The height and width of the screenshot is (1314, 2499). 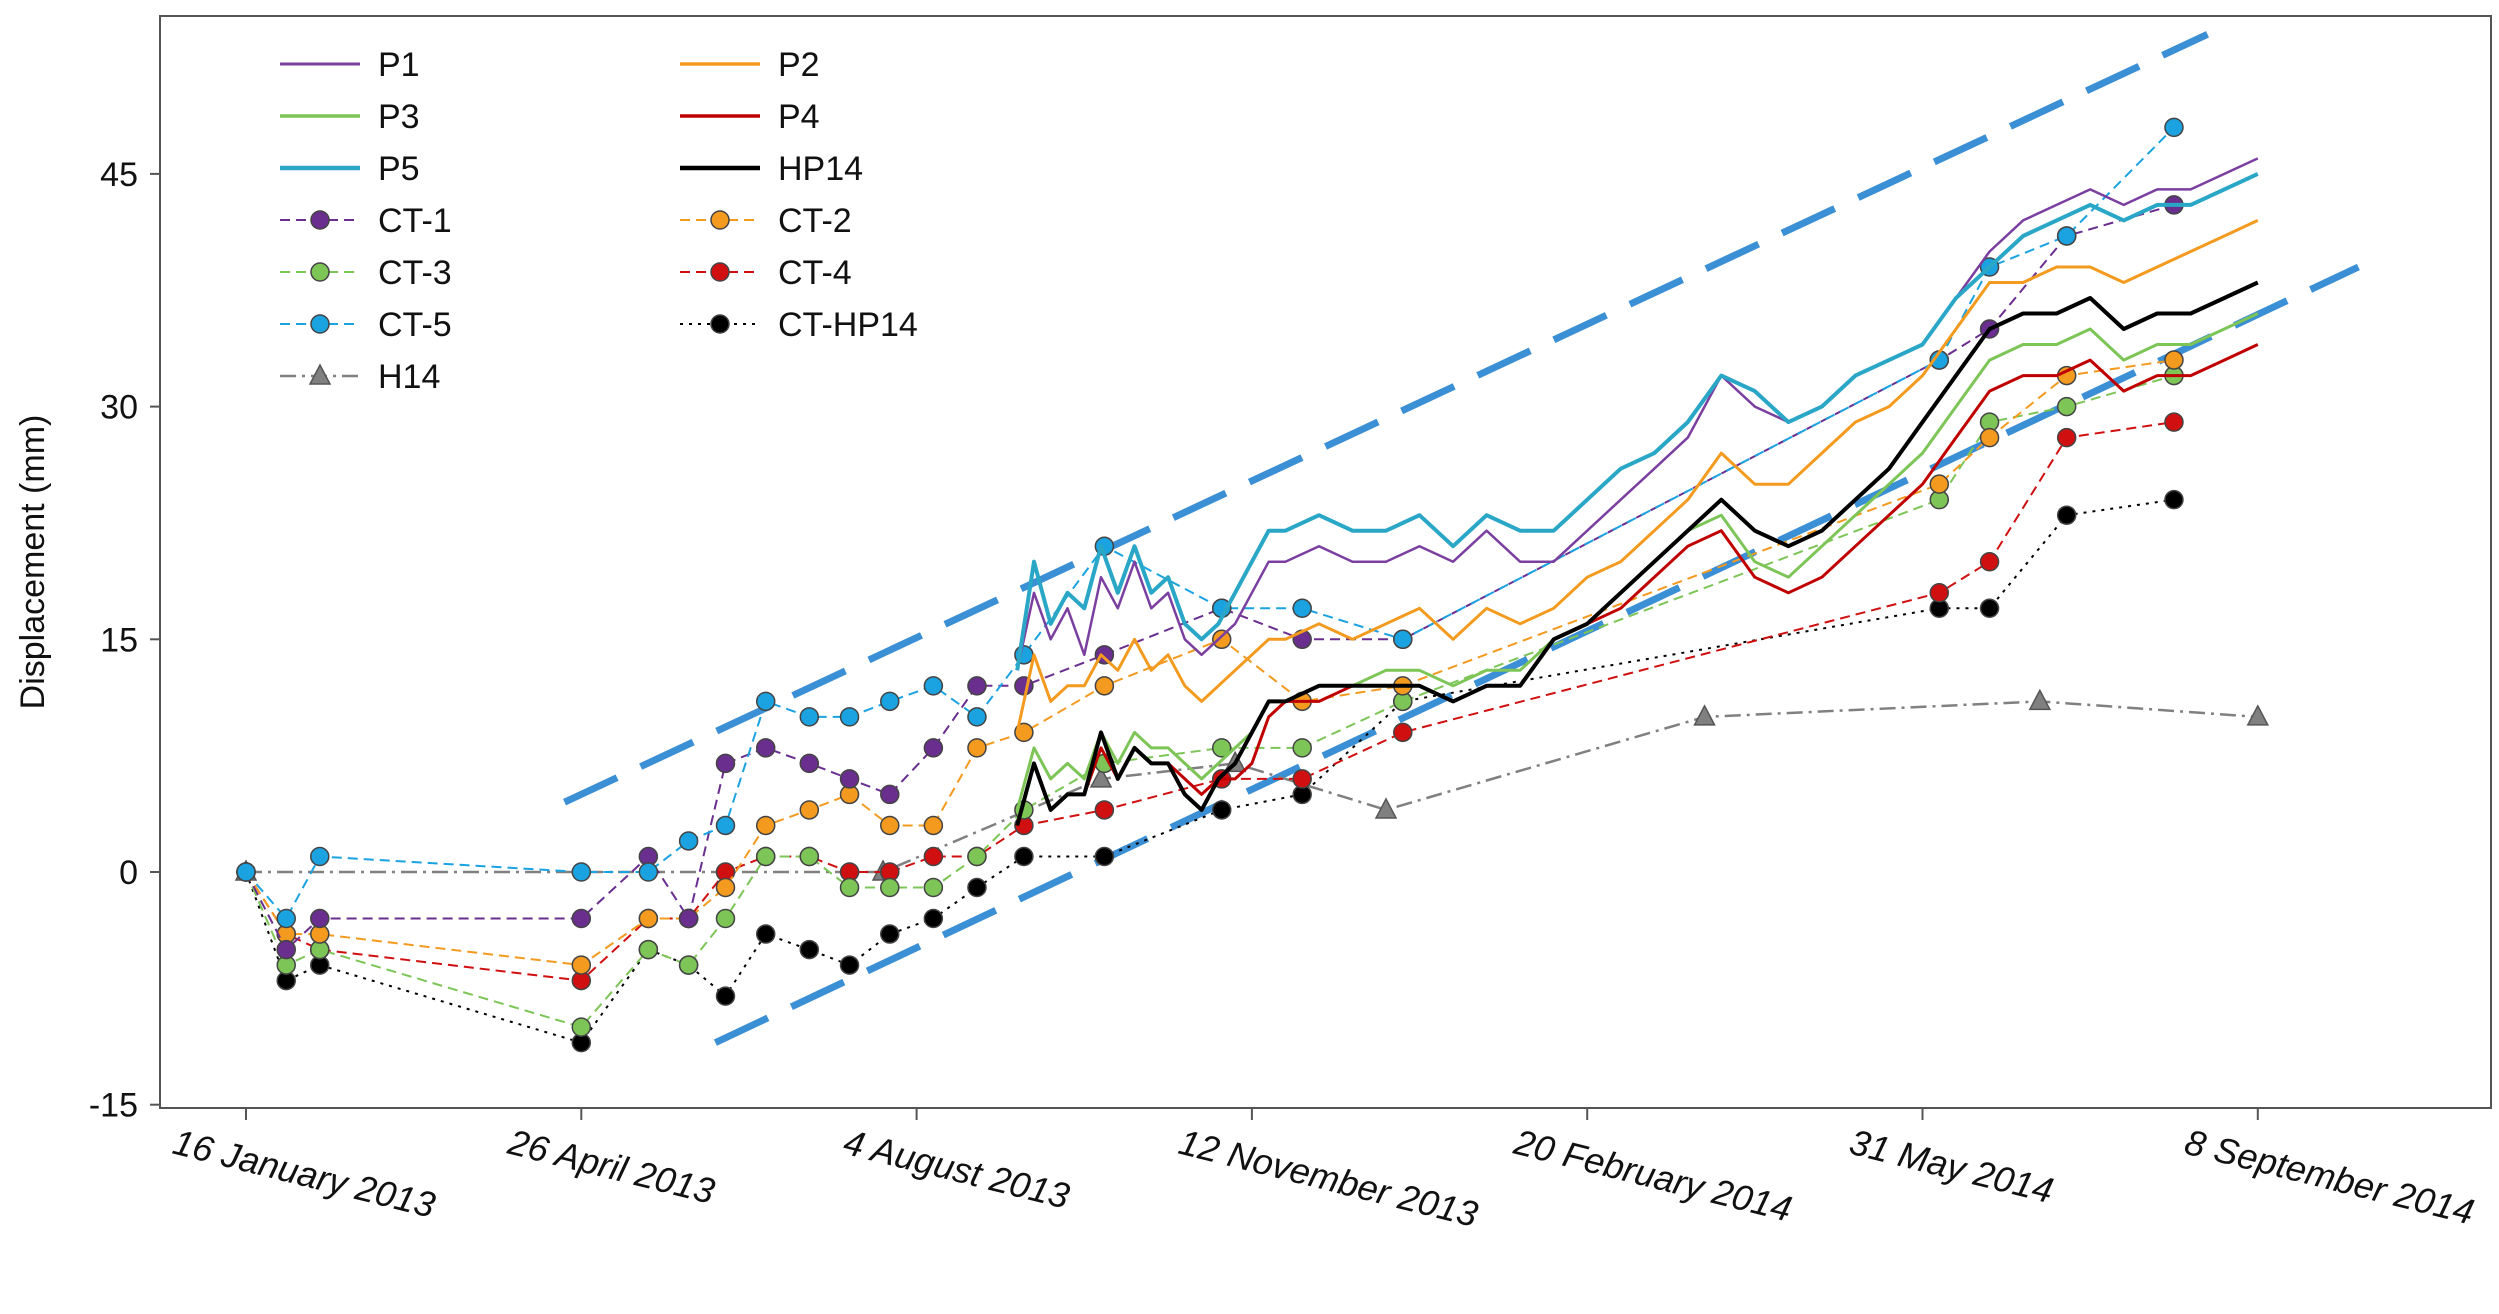 What do you see at coordinates (320, 374) in the screenshot?
I see `legend-h14-marker` at bounding box center [320, 374].